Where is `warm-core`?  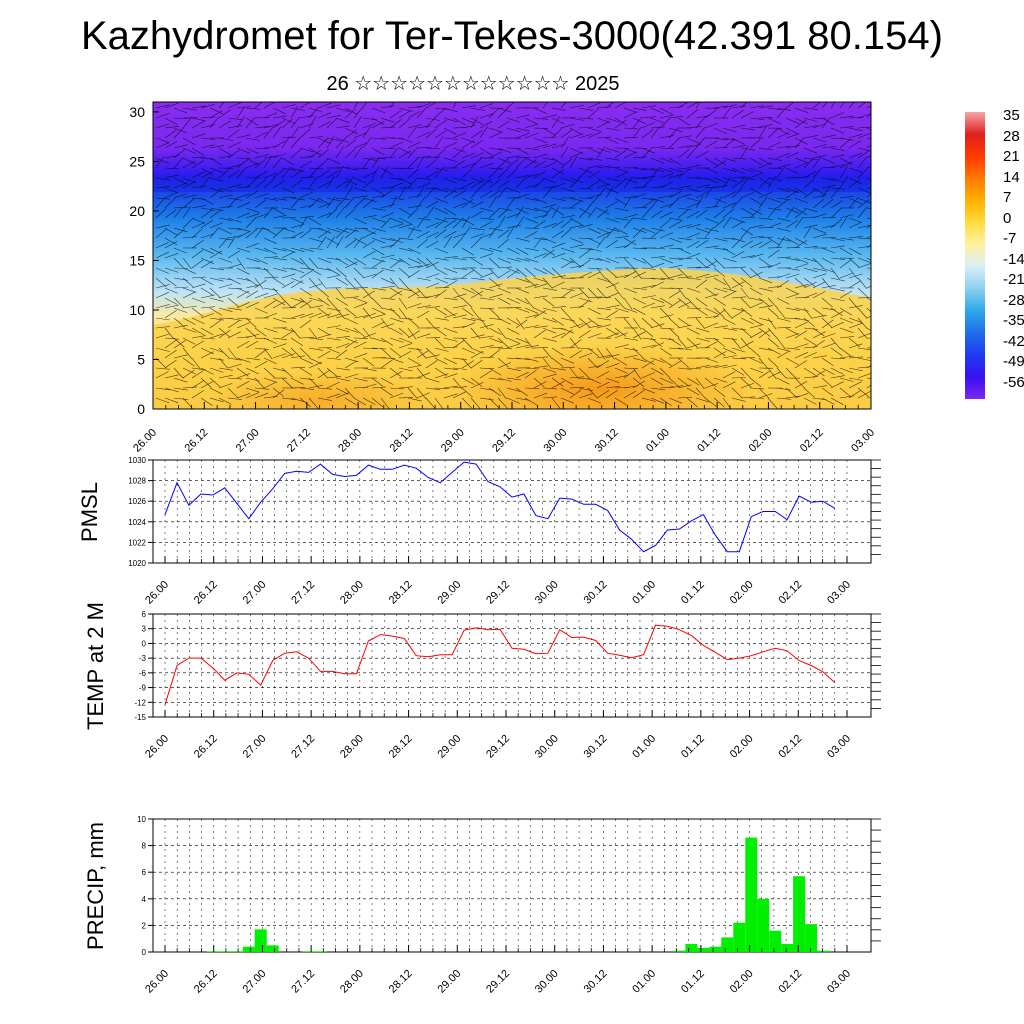
warm-core is located at coordinates (600, 377).